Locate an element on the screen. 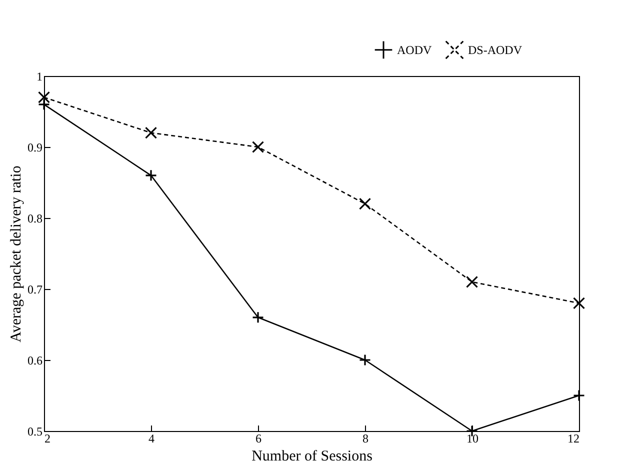  x-tick-label: 4 is located at coordinates (151, 439).